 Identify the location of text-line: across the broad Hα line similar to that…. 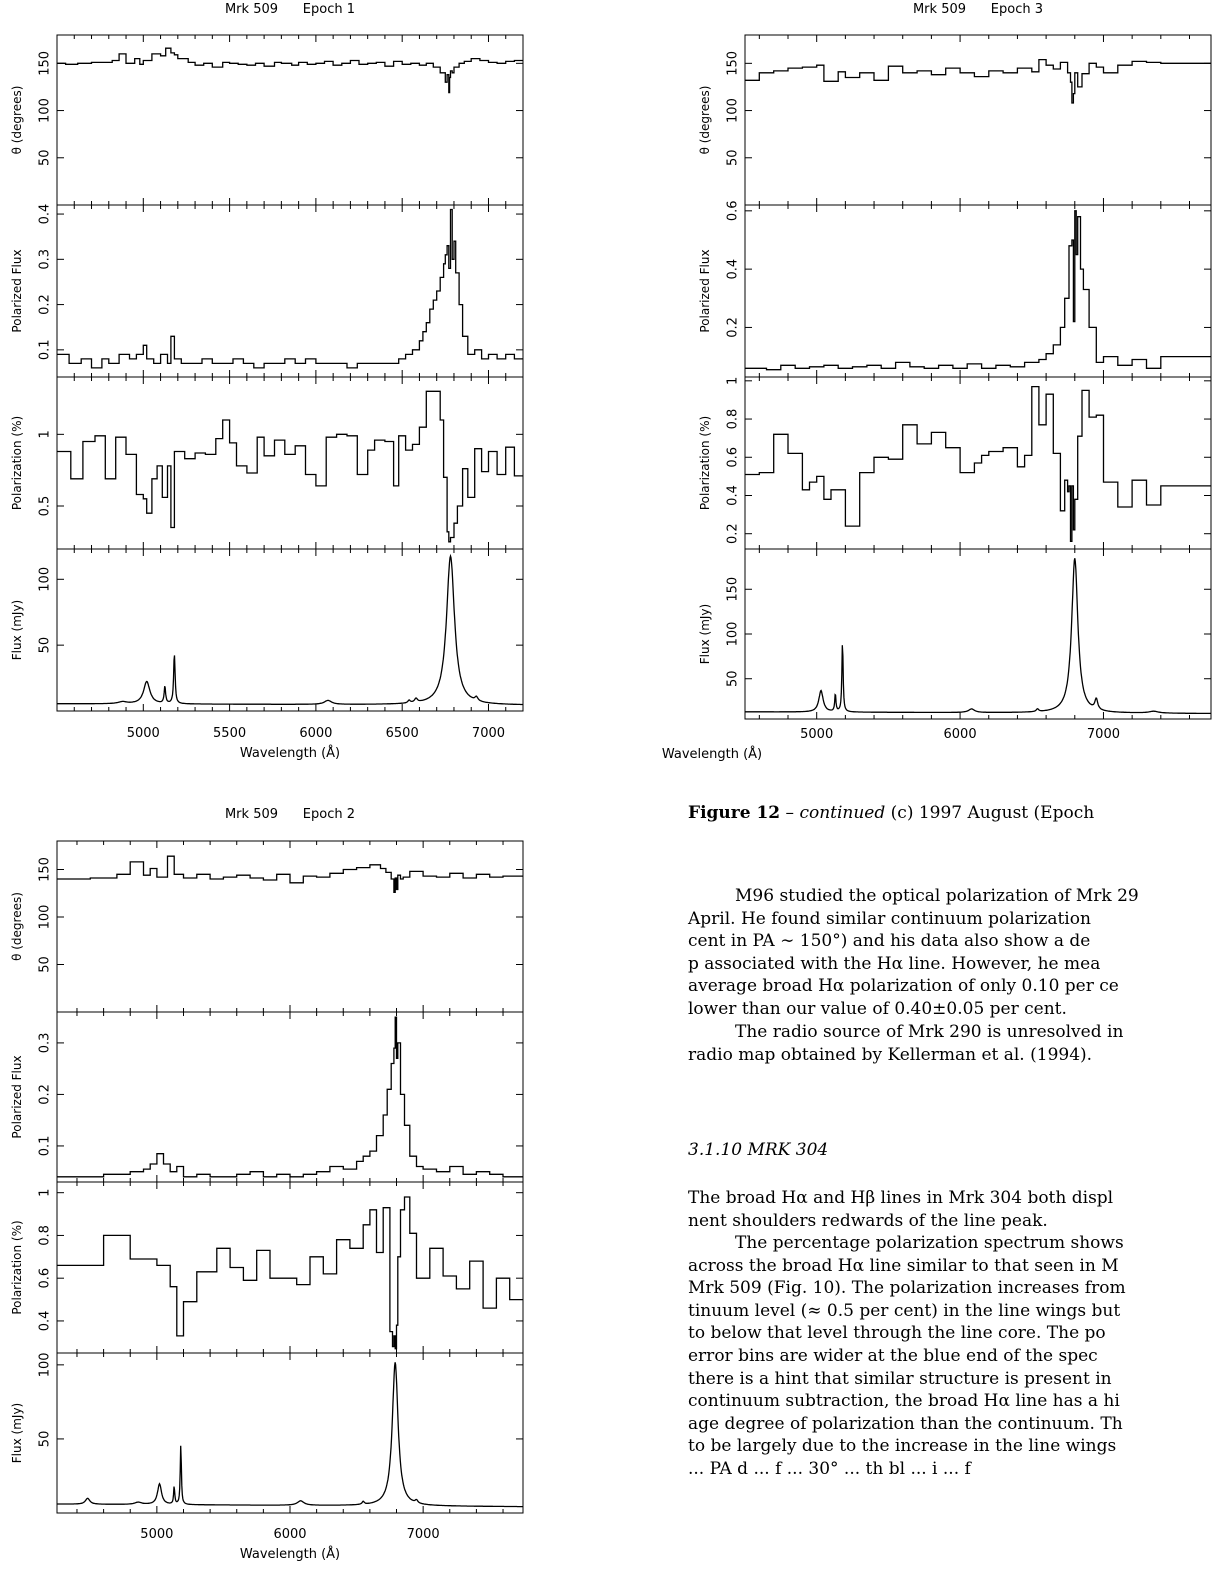
(903, 1265).